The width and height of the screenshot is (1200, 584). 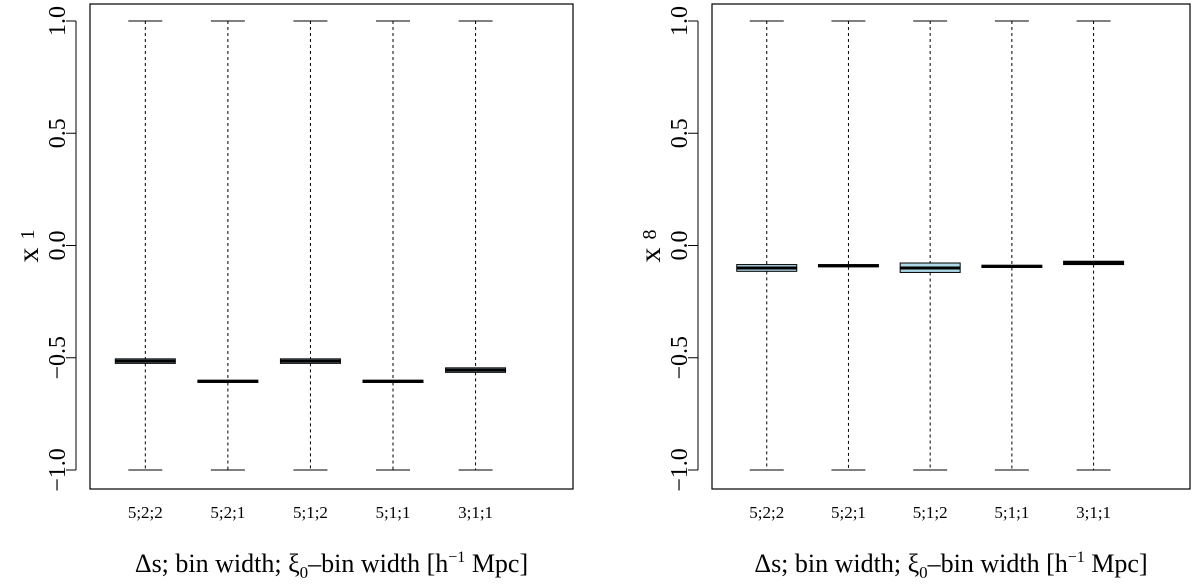 What do you see at coordinates (650, 235) in the screenshot?
I see `y-axis-title-sub: 8` at bounding box center [650, 235].